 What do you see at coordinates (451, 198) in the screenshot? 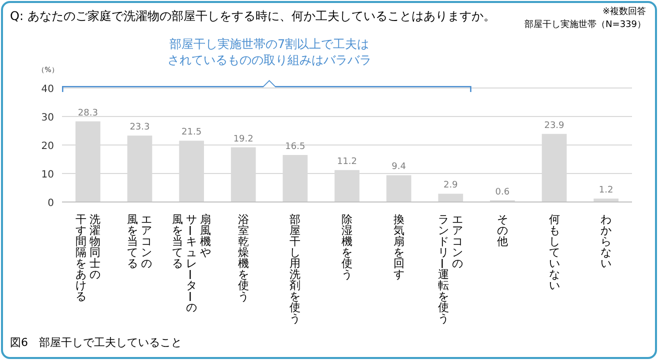
I see `bar` at bounding box center [451, 198].